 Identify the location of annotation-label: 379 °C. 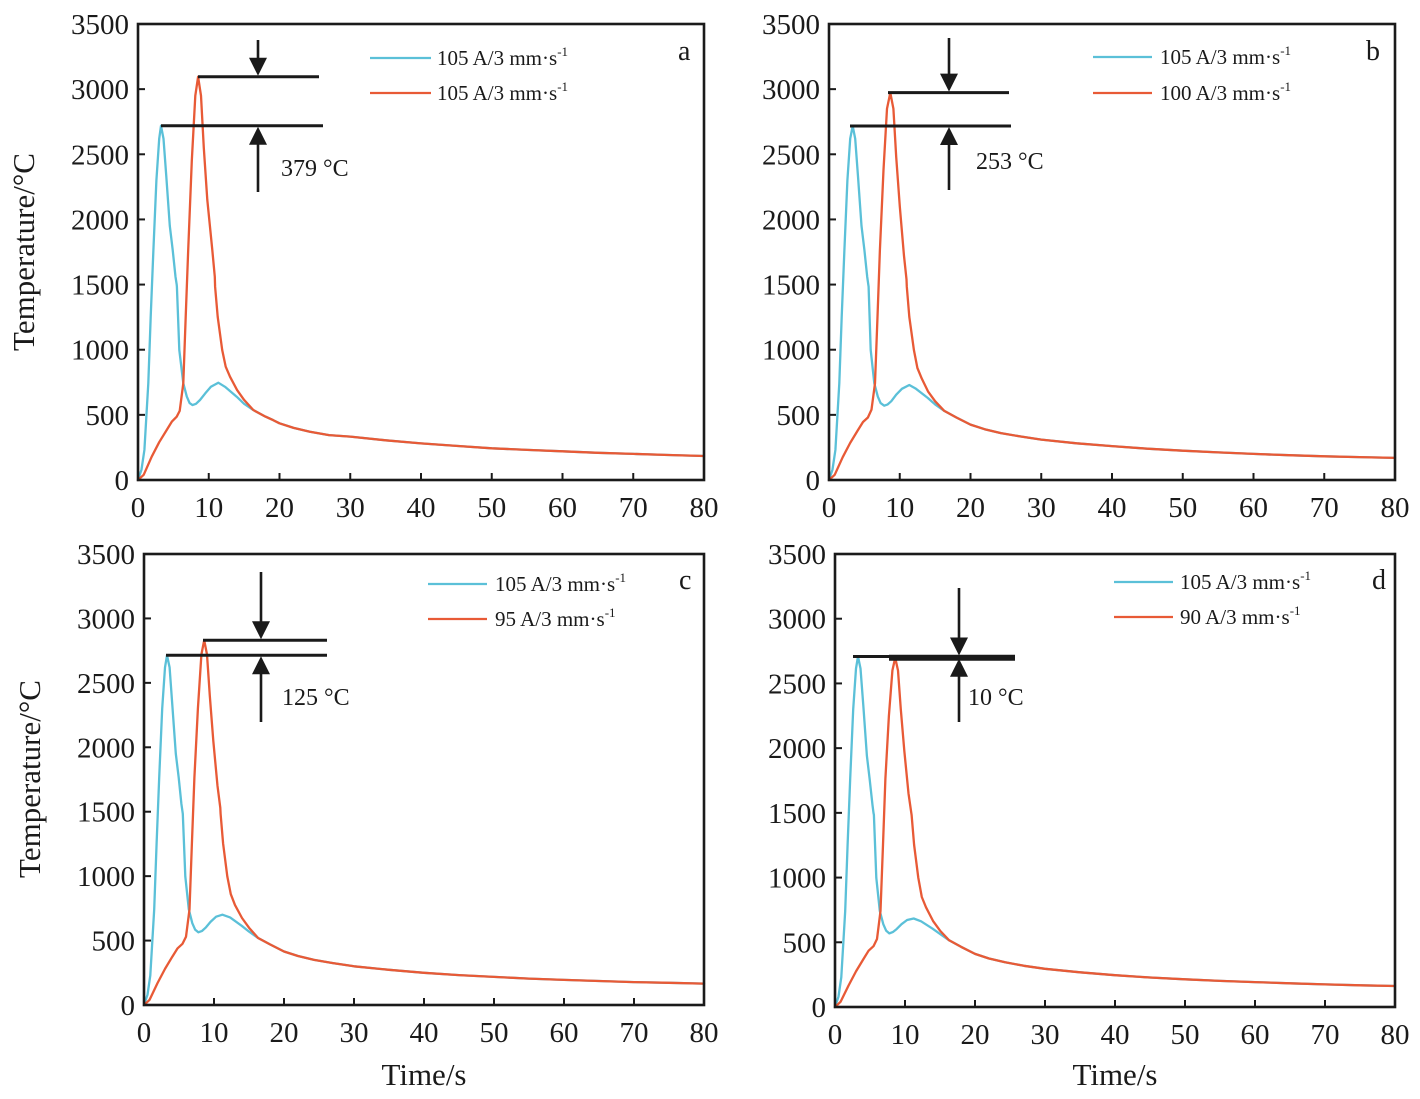
(315, 169).